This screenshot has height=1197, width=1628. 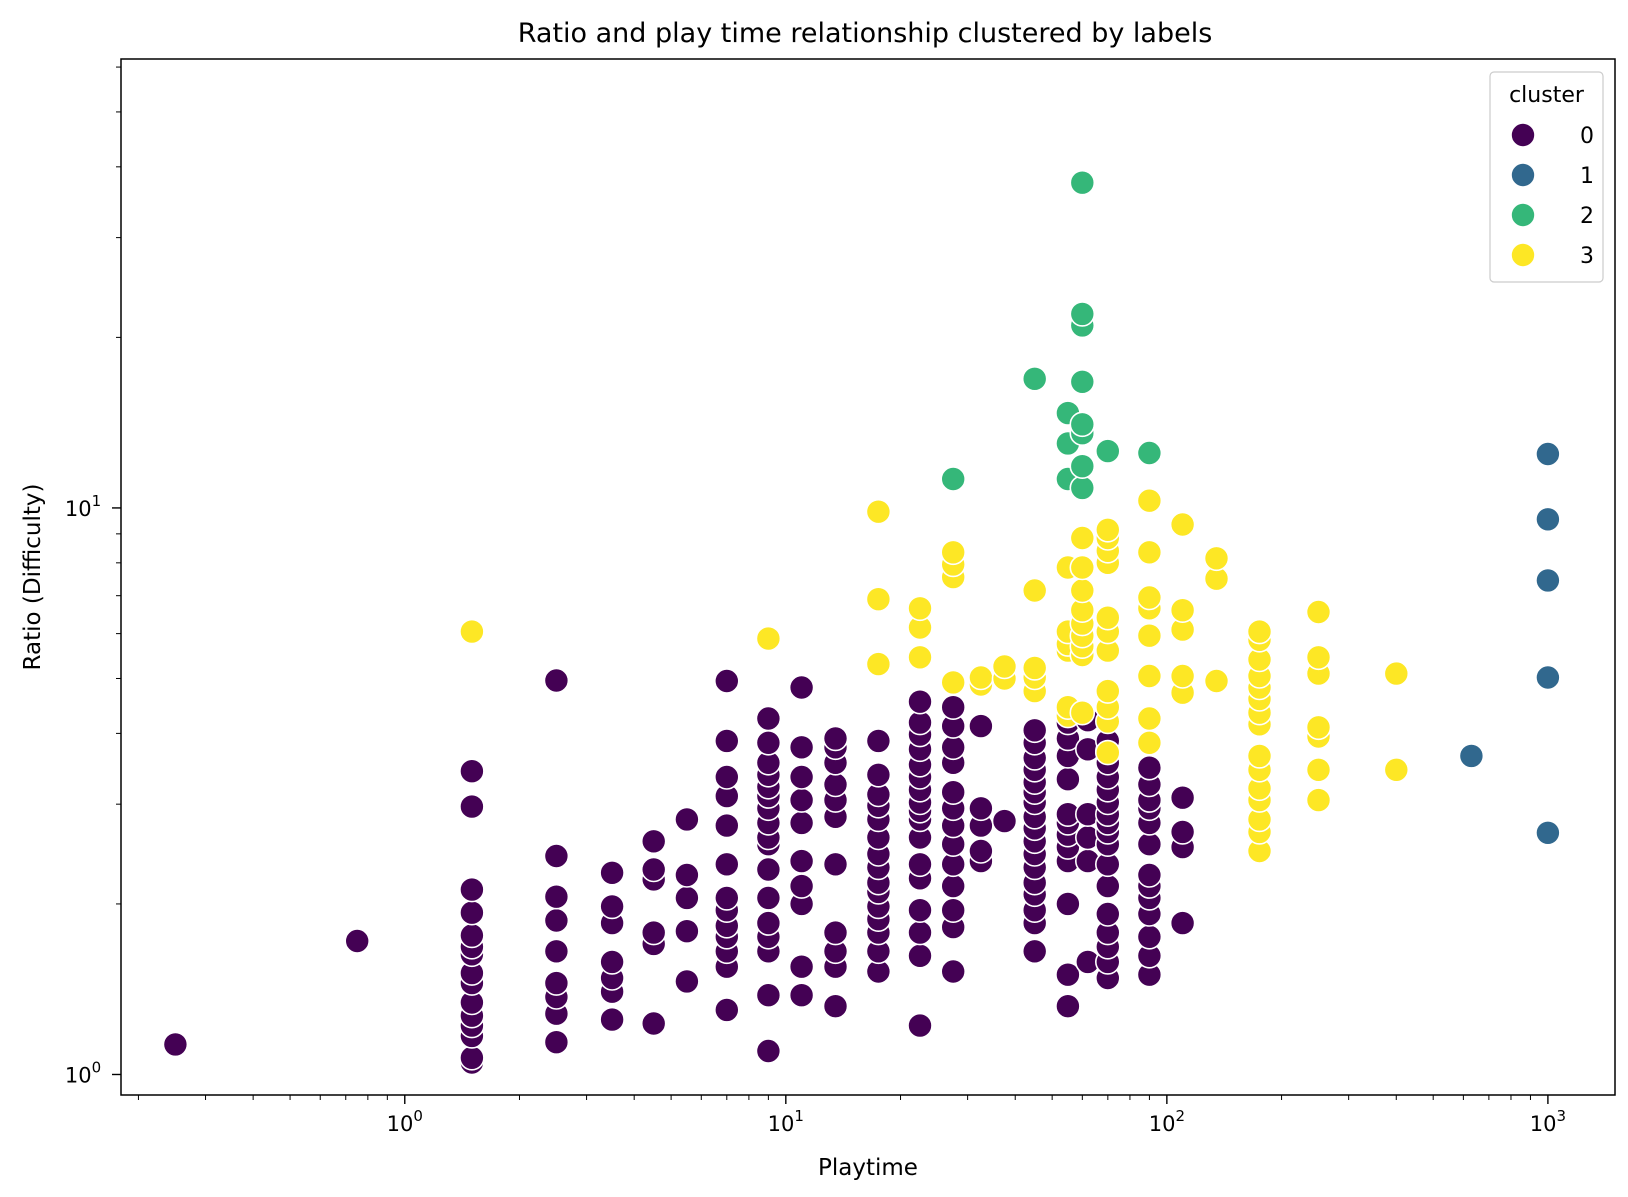 What do you see at coordinates (405, 1121) in the screenshot?
I see `x-tick-label: 10⁰` at bounding box center [405, 1121].